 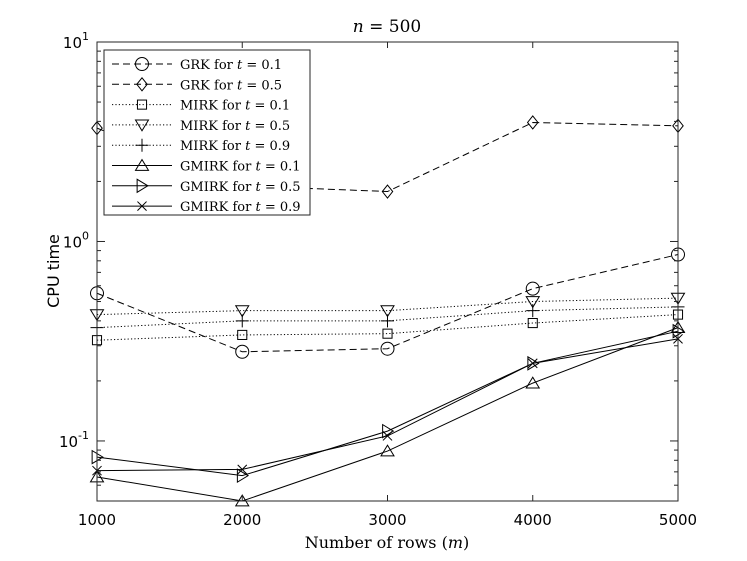 I want to click on series-line, so click(x=387, y=303).